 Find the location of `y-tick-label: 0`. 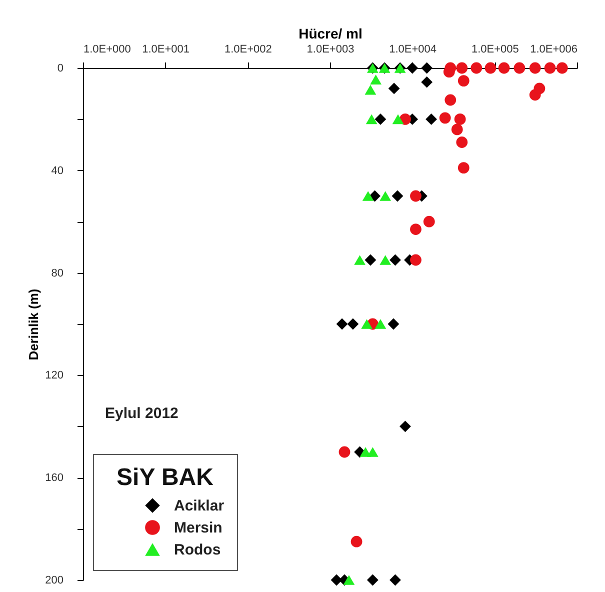

y-tick-label: 0 is located at coordinates (60, 68).